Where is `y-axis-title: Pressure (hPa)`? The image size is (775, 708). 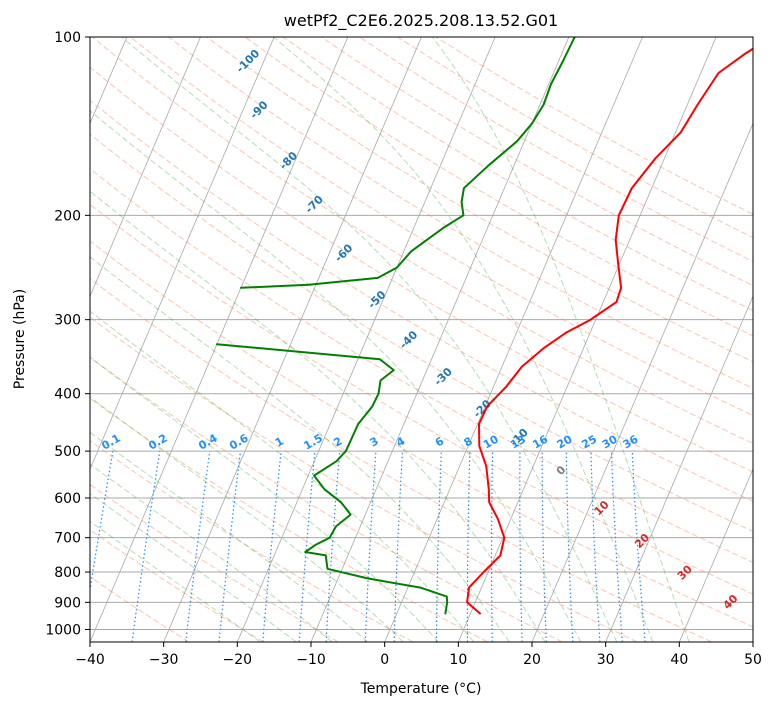 y-axis-title: Pressure (hPa) is located at coordinates (20, 339).